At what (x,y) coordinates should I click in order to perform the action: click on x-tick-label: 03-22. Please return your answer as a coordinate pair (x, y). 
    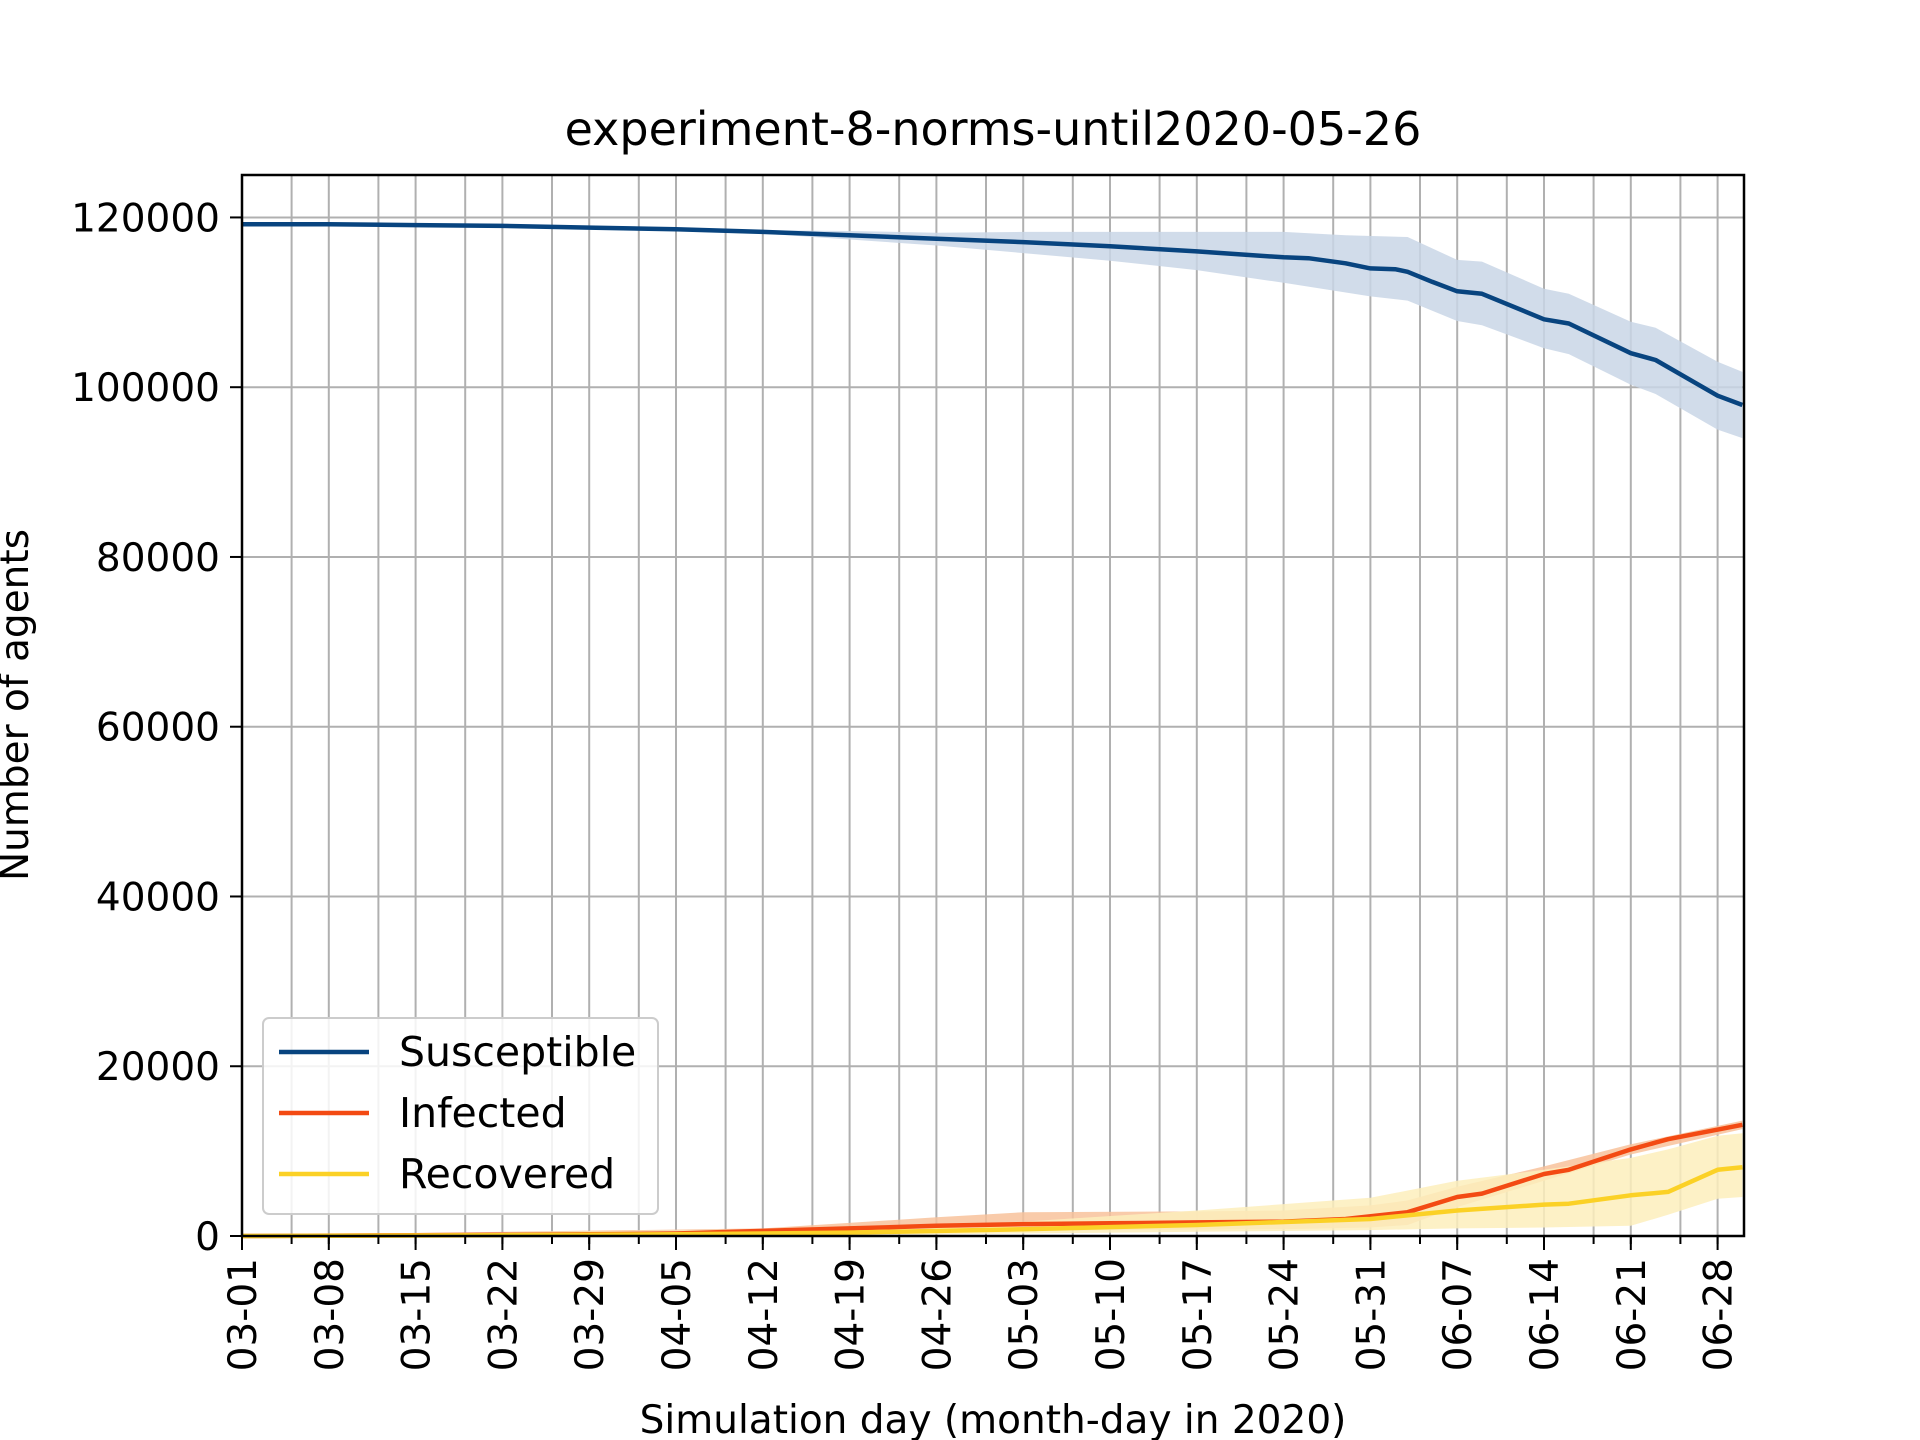
    Looking at the image, I should click on (503, 1314).